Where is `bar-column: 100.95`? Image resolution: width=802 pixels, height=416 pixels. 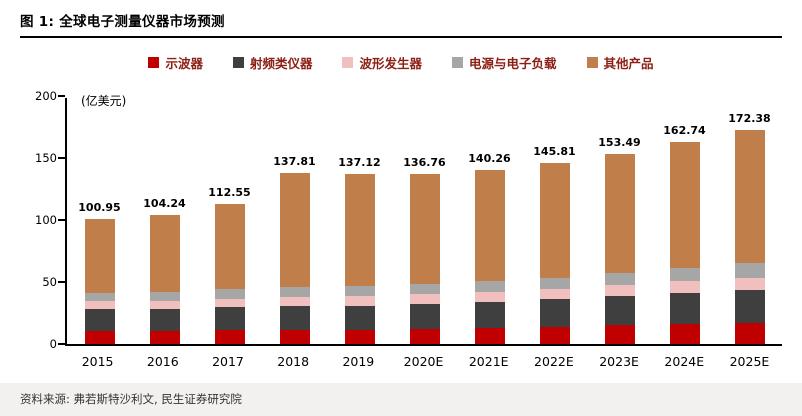 bar-column: 100.95 is located at coordinates (99, 221).